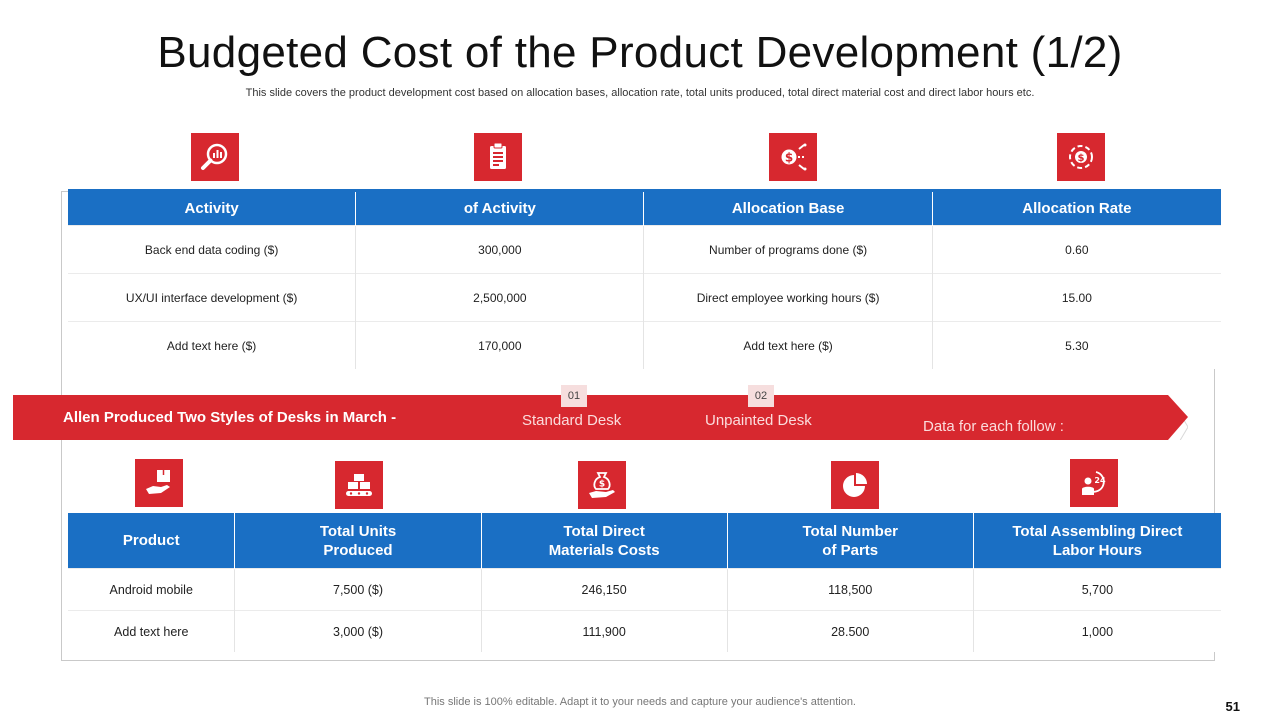 The image size is (1280, 720). Describe the element at coordinates (498, 157) in the screenshot. I see `document-clipboard-icon` at that location.